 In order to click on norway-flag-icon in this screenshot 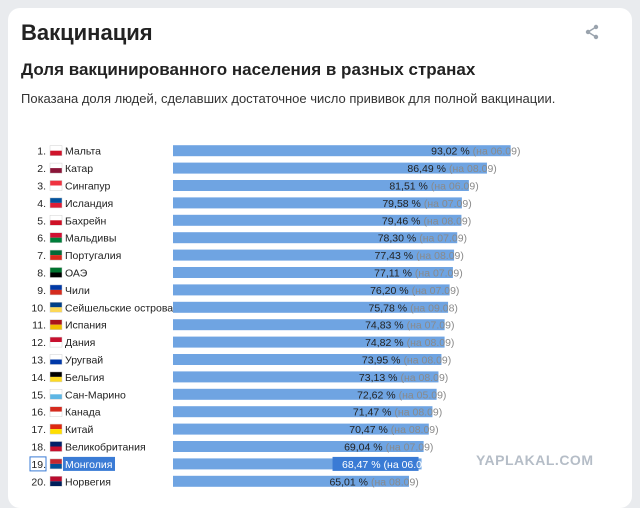, I will do `click(56, 481)`.